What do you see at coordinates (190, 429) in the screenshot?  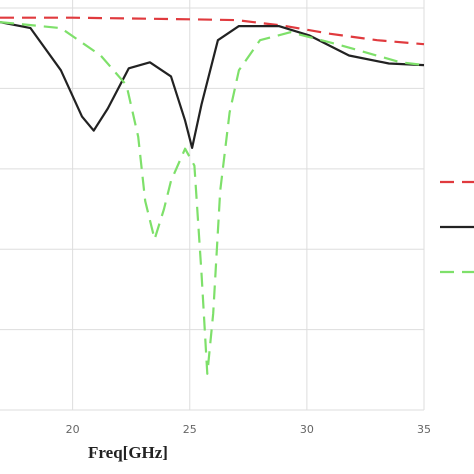 I see `x-tick-label: 25` at bounding box center [190, 429].